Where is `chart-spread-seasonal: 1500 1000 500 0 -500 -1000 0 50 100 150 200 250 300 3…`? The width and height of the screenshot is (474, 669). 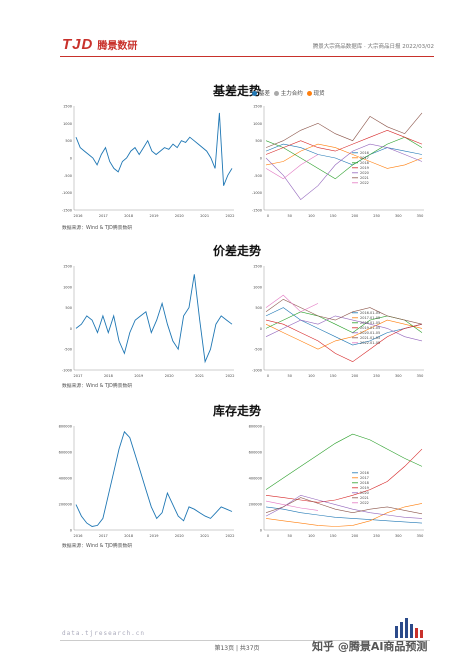
chart-spread-seasonal: 1500 1000 500 0 -500 -1000 0 50 100 150 200 250 300 3… is located at coordinates (338, 322).